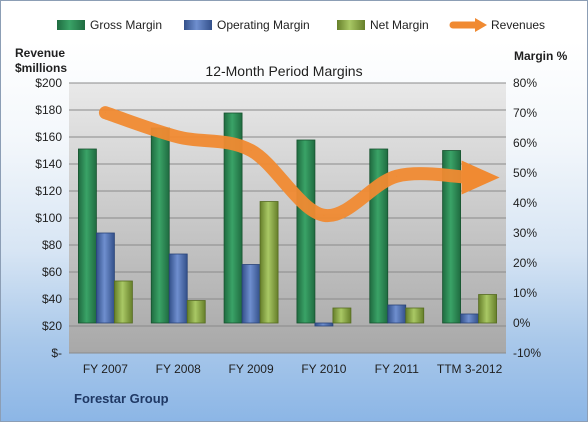 The image size is (588, 423). I want to click on right-tick-label: 30%, so click(525, 233).